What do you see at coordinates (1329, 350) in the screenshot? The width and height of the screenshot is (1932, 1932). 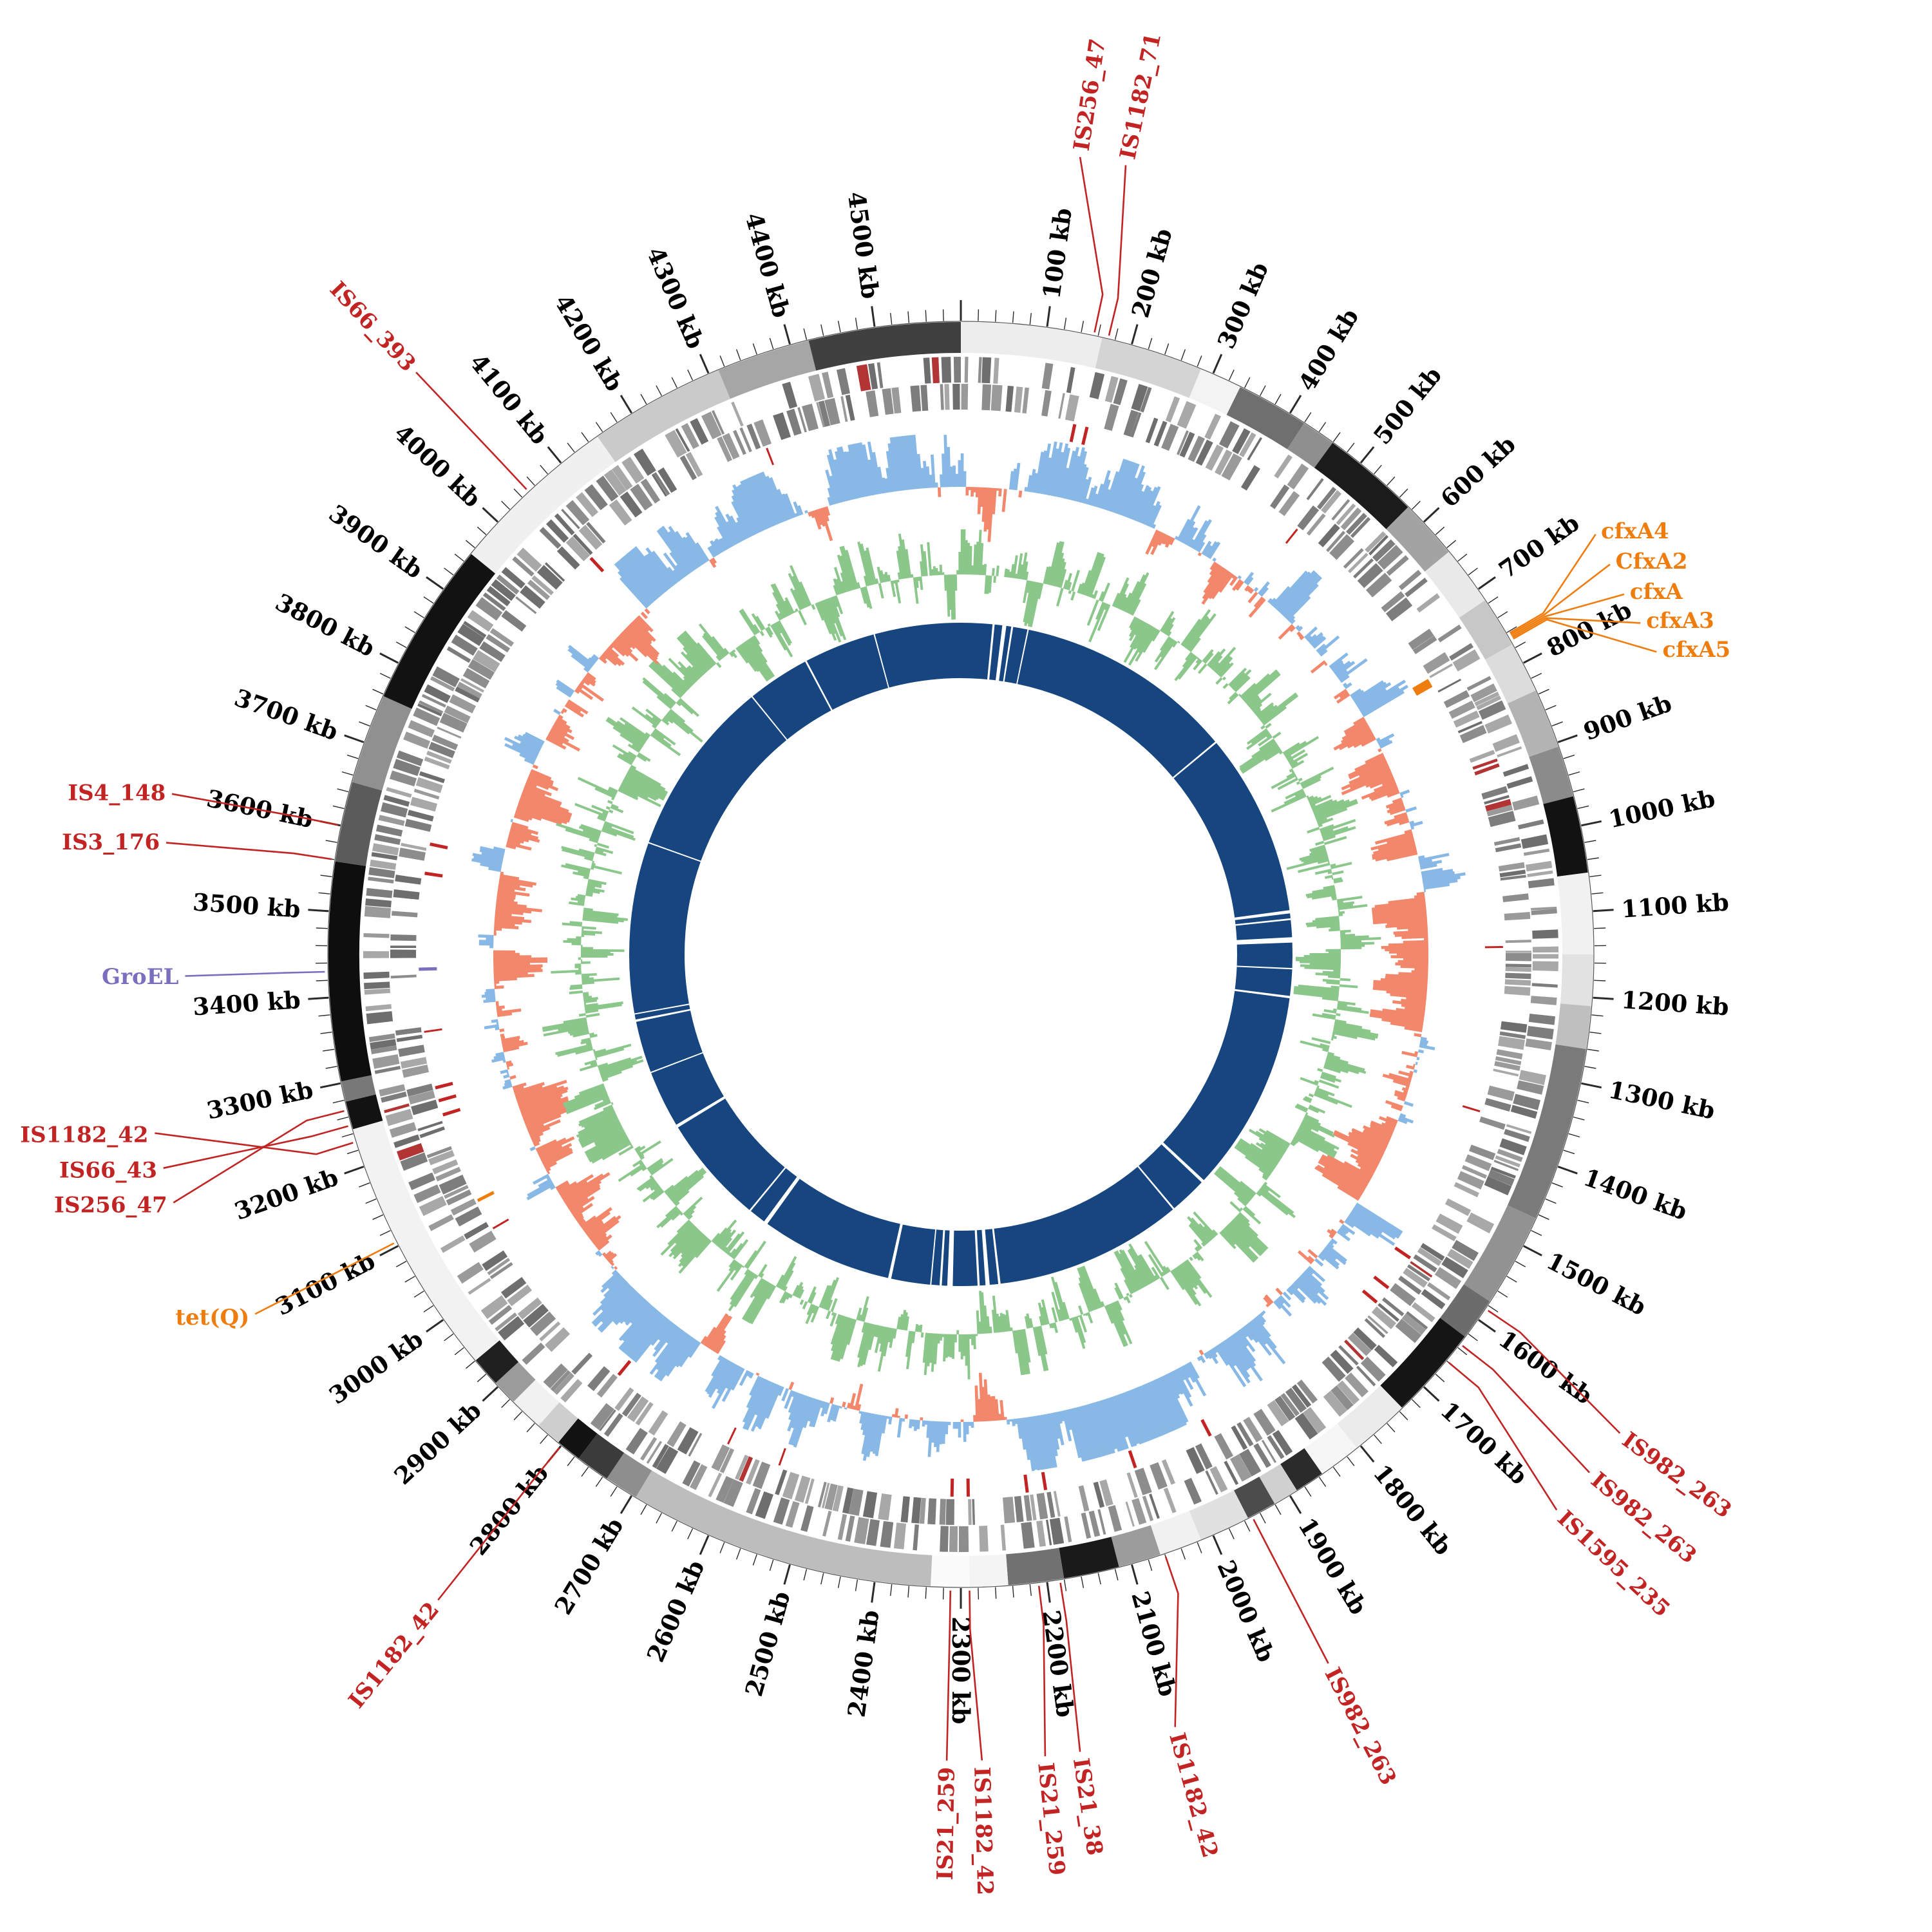 I see `axis-tick-label: 400 kb` at bounding box center [1329, 350].